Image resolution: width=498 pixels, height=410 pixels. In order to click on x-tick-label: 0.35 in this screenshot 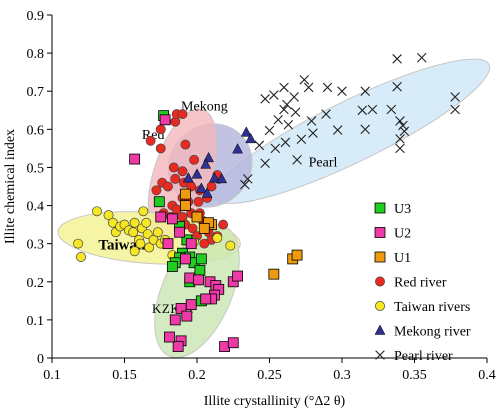, I will do `click(414, 375)`.